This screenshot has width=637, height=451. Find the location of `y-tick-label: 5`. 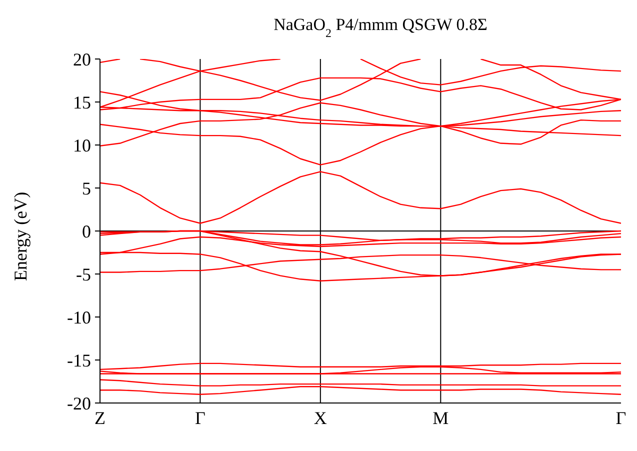

y-tick-label: 5 is located at coordinates (86, 188).